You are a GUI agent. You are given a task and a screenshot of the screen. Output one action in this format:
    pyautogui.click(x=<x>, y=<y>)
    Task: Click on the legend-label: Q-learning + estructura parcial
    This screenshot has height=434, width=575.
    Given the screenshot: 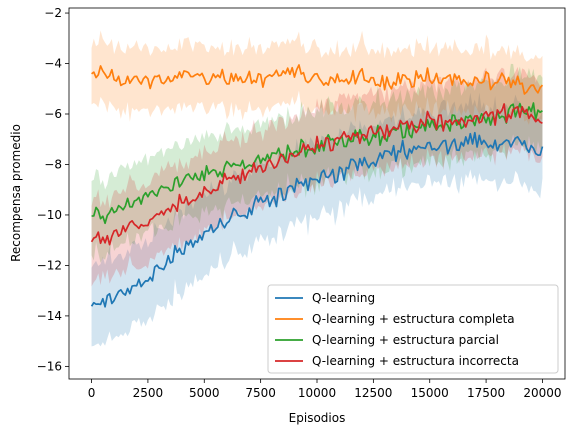 What is the action you would take?
    pyautogui.click(x=405, y=340)
    